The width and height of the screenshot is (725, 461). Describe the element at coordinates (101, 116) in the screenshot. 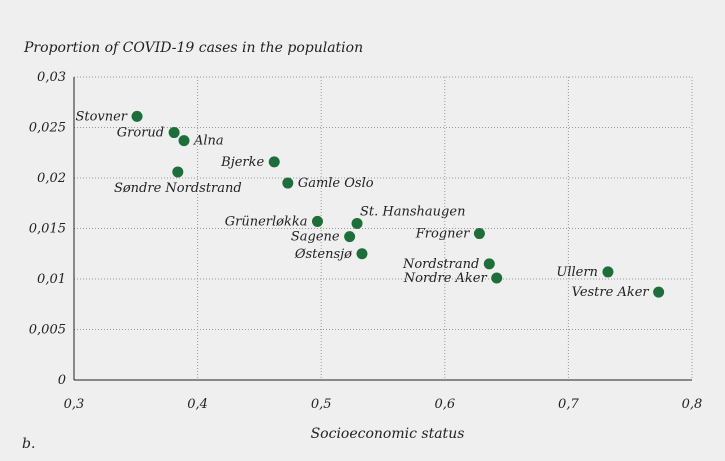

I see `data-point-label: Stovner` at that location.